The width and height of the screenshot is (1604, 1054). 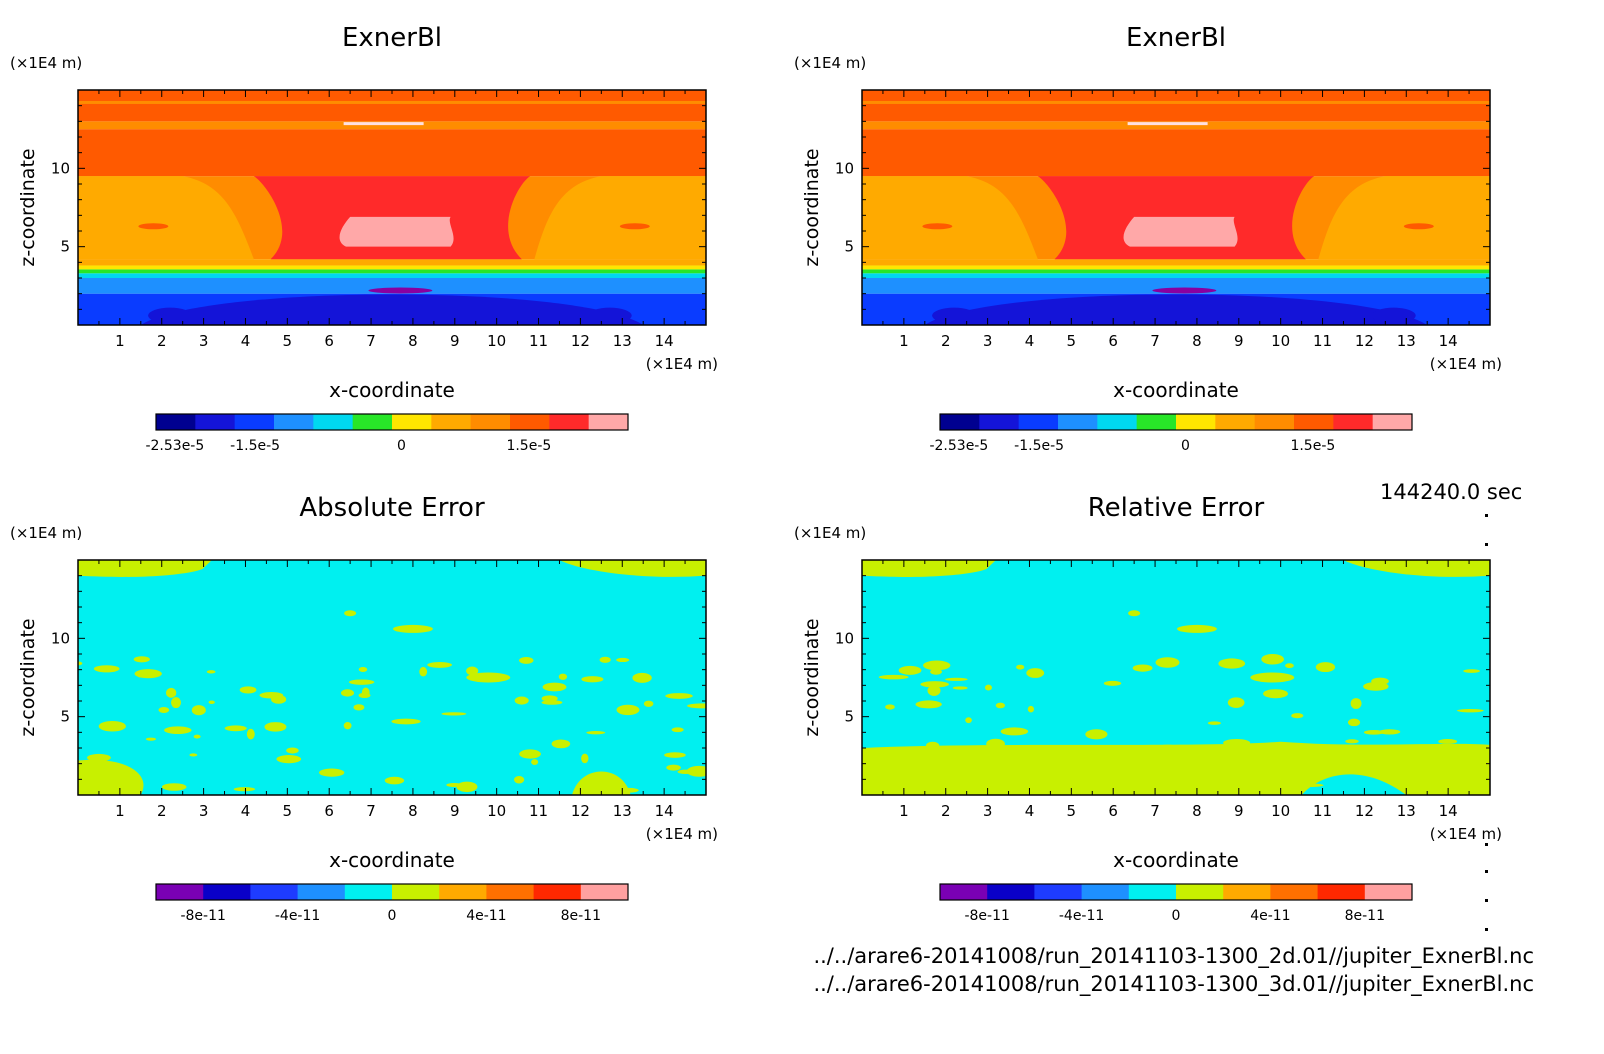 What do you see at coordinates (988, 811) in the screenshot?
I see `x-tick-label: 3` at bounding box center [988, 811].